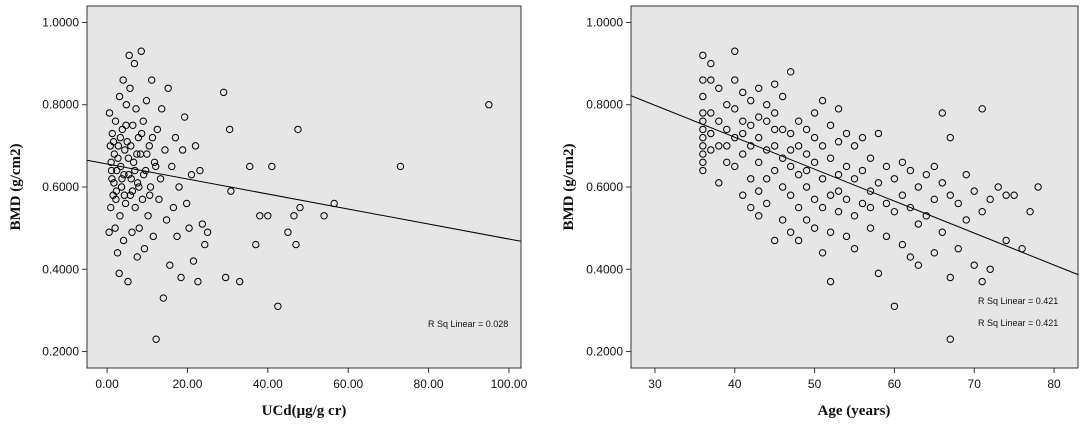 The image size is (1084, 427). Describe the element at coordinates (604, 269) in the screenshot. I see `y-tick-label: 0.4000` at that location.